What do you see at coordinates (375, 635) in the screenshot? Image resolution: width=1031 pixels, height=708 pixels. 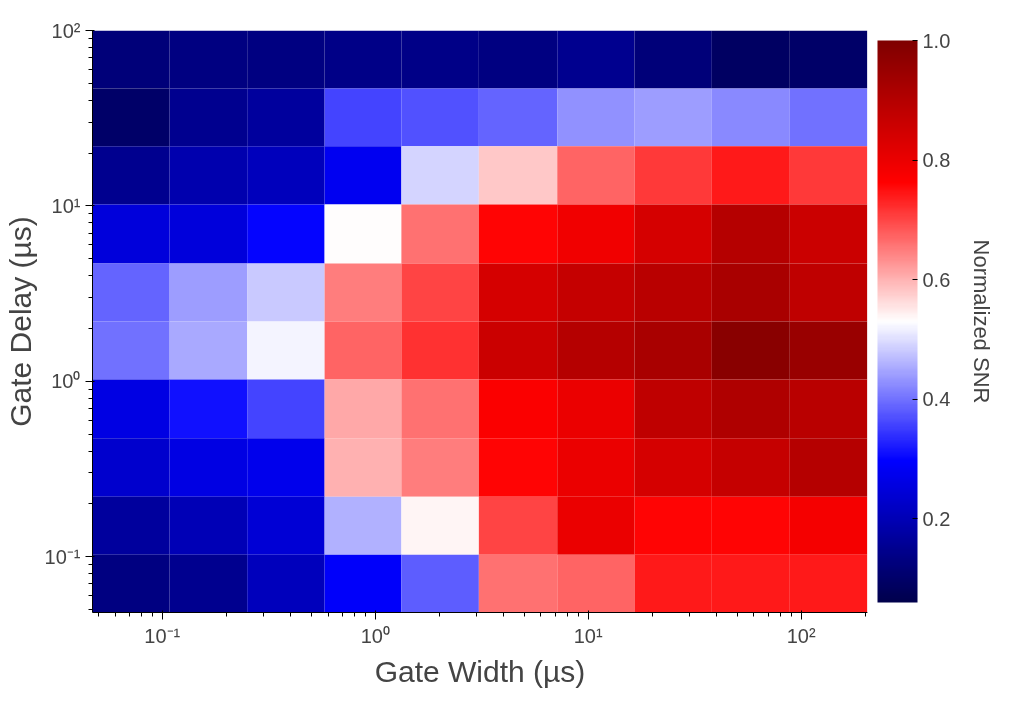 I see `x-tick-label: 10⁰` at bounding box center [375, 635].